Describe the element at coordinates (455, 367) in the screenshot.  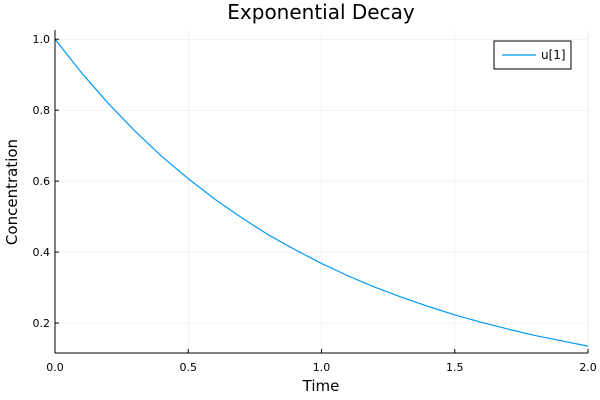
I see `x-tick-label: 1.5` at that location.